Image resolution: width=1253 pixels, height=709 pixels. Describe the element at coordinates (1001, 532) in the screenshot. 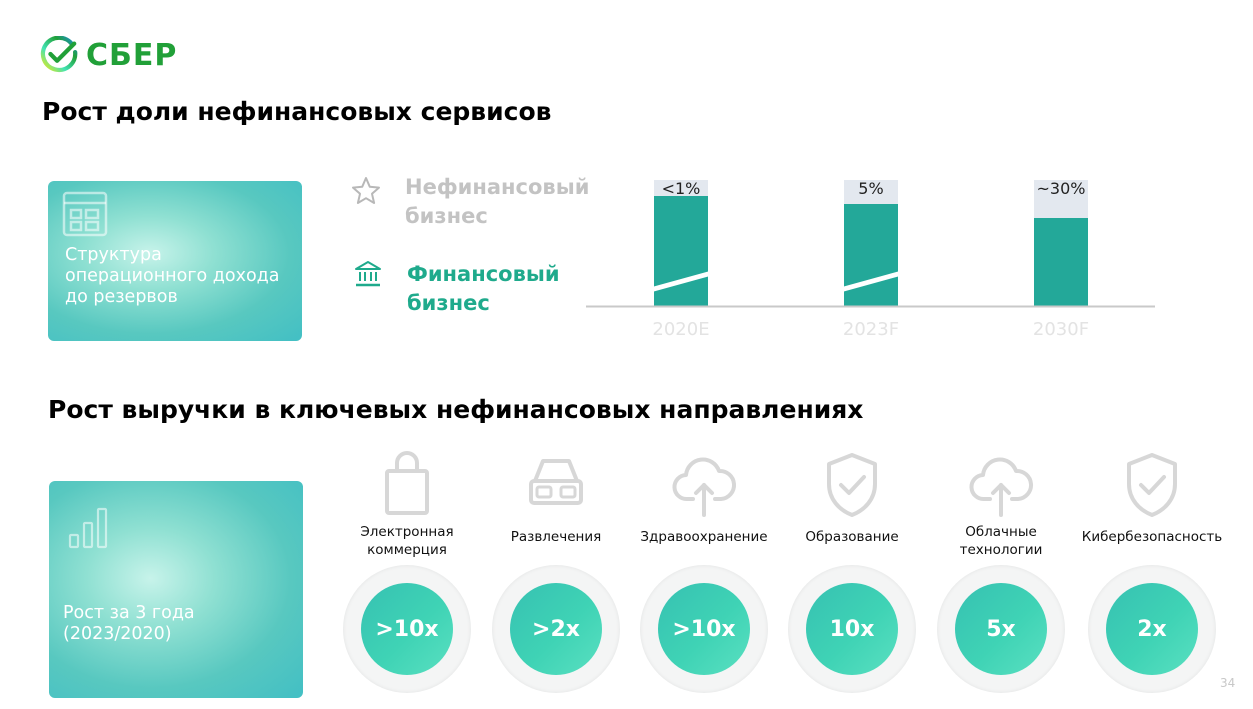

I see `category-label-line1: Облачные` at that location.